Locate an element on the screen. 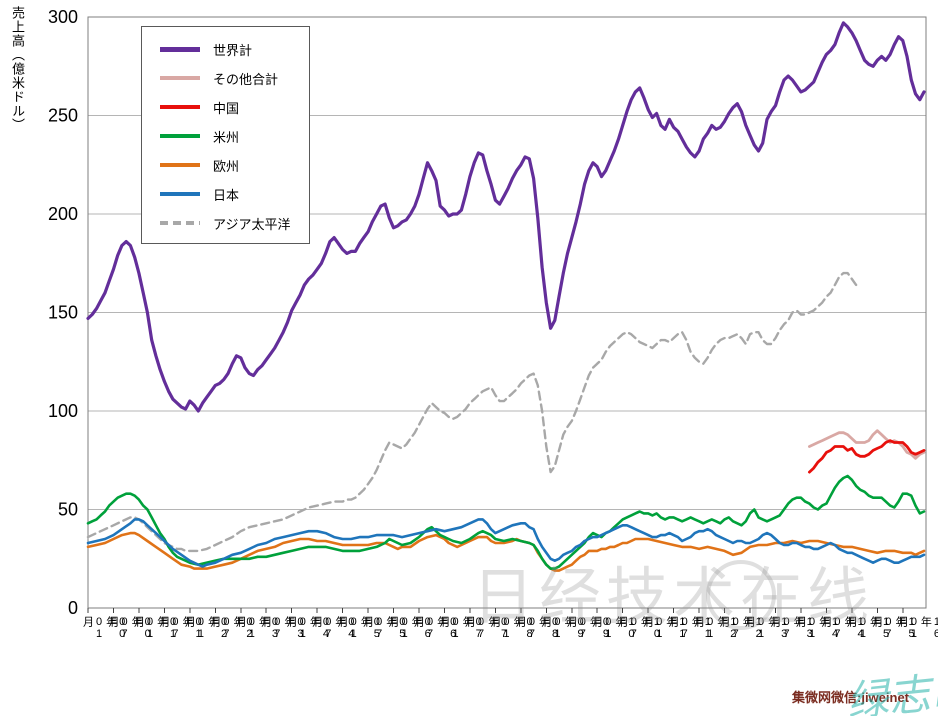  legend-label: 欧州 is located at coordinates (226, 166).